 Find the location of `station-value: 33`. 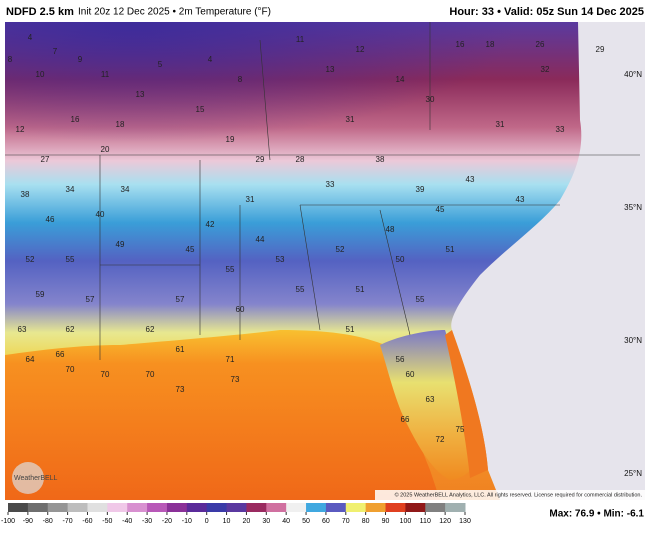

station-value: 33 is located at coordinates (330, 184).